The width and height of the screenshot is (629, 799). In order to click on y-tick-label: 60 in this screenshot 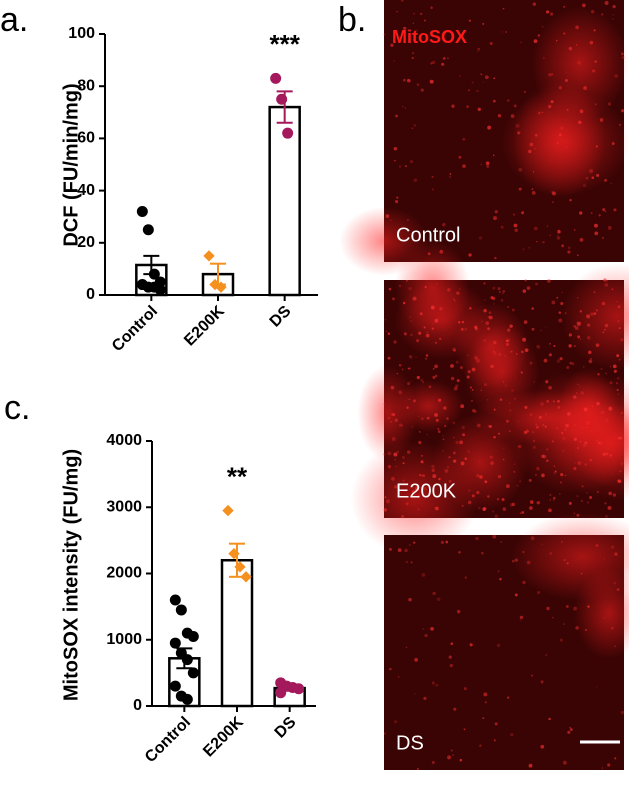, I will do `click(86, 138)`.